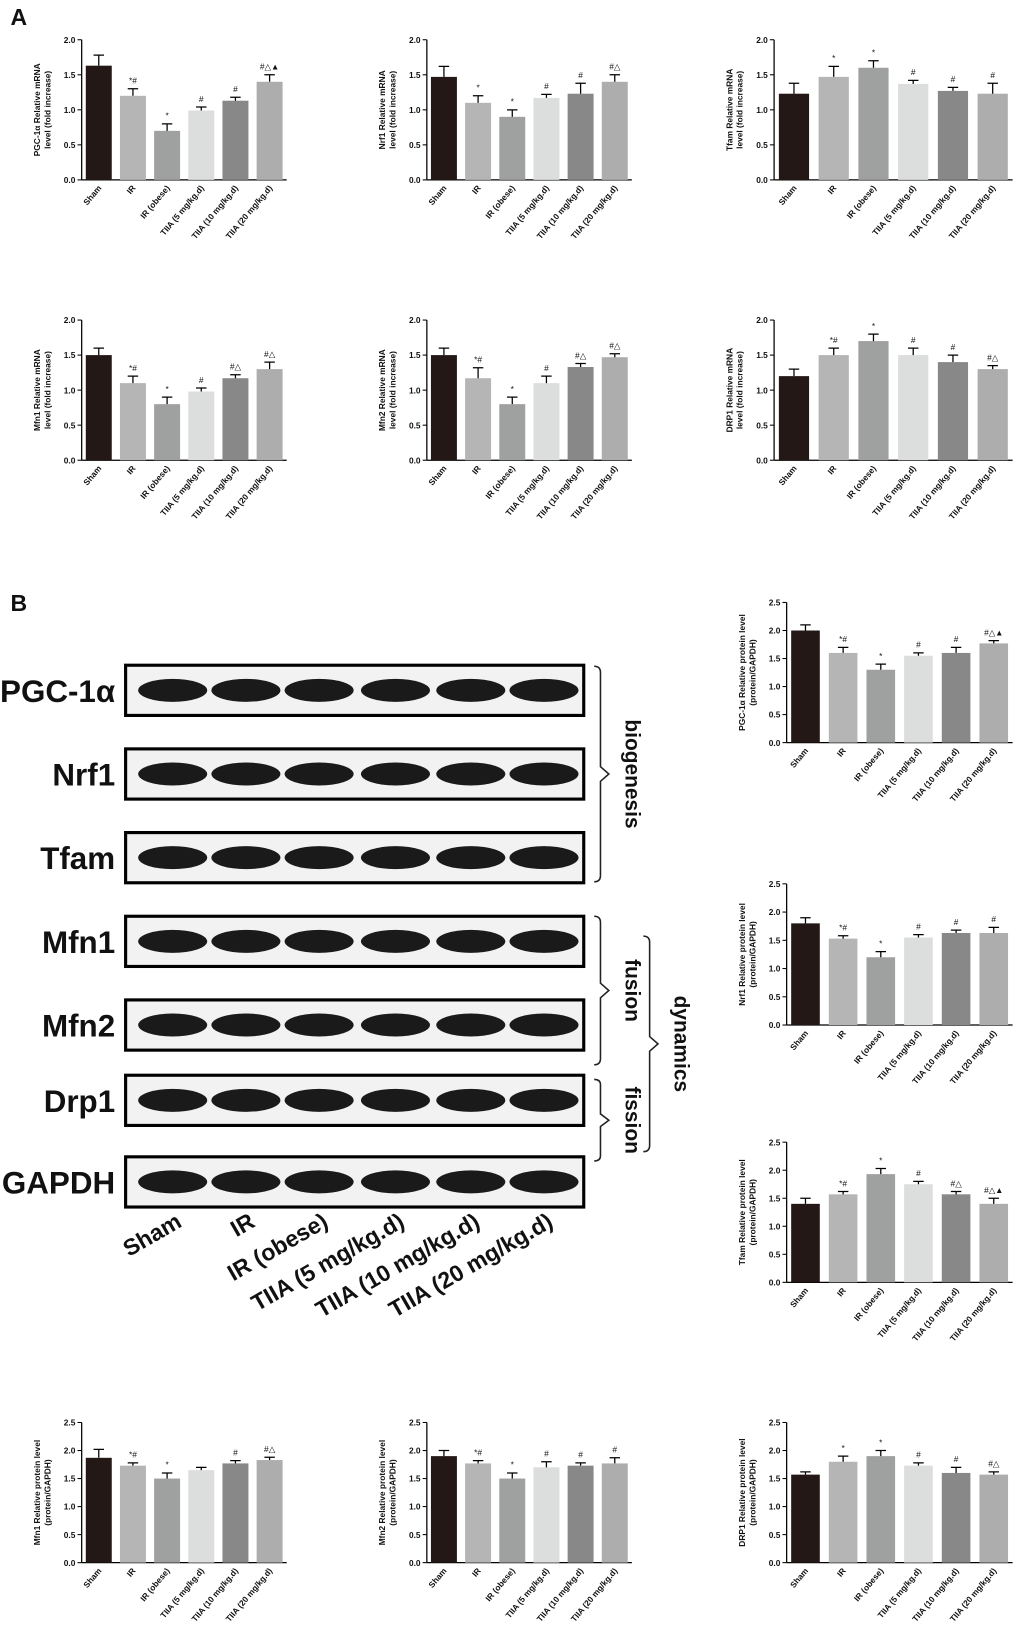 This screenshot has width=1020, height=1639. What do you see at coordinates (78, 942) in the screenshot?
I see `protein-label: Mfn1` at bounding box center [78, 942].